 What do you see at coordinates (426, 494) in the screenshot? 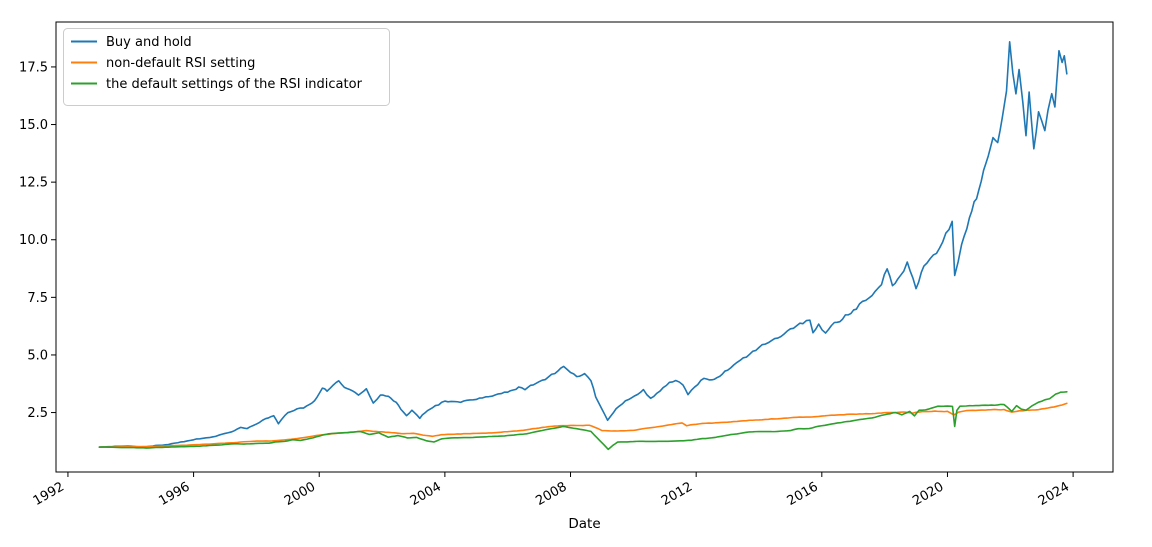
I see `x-tick-label: 2004` at bounding box center [426, 494].